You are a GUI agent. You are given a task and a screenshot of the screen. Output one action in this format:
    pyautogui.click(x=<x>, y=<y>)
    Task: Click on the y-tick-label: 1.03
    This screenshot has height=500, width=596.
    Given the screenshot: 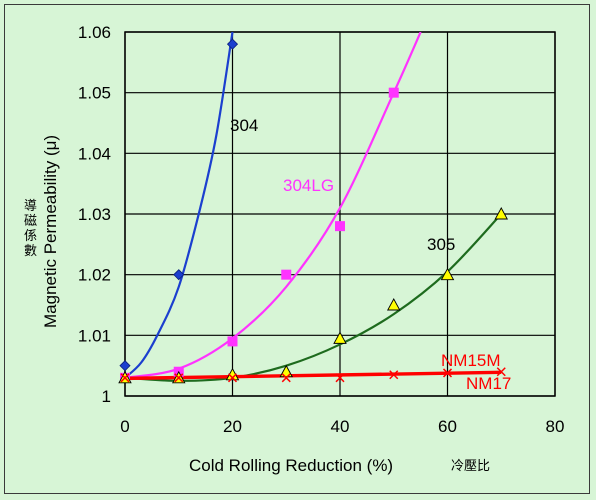 What is the action you would take?
    pyautogui.click(x=94, y=214)
    